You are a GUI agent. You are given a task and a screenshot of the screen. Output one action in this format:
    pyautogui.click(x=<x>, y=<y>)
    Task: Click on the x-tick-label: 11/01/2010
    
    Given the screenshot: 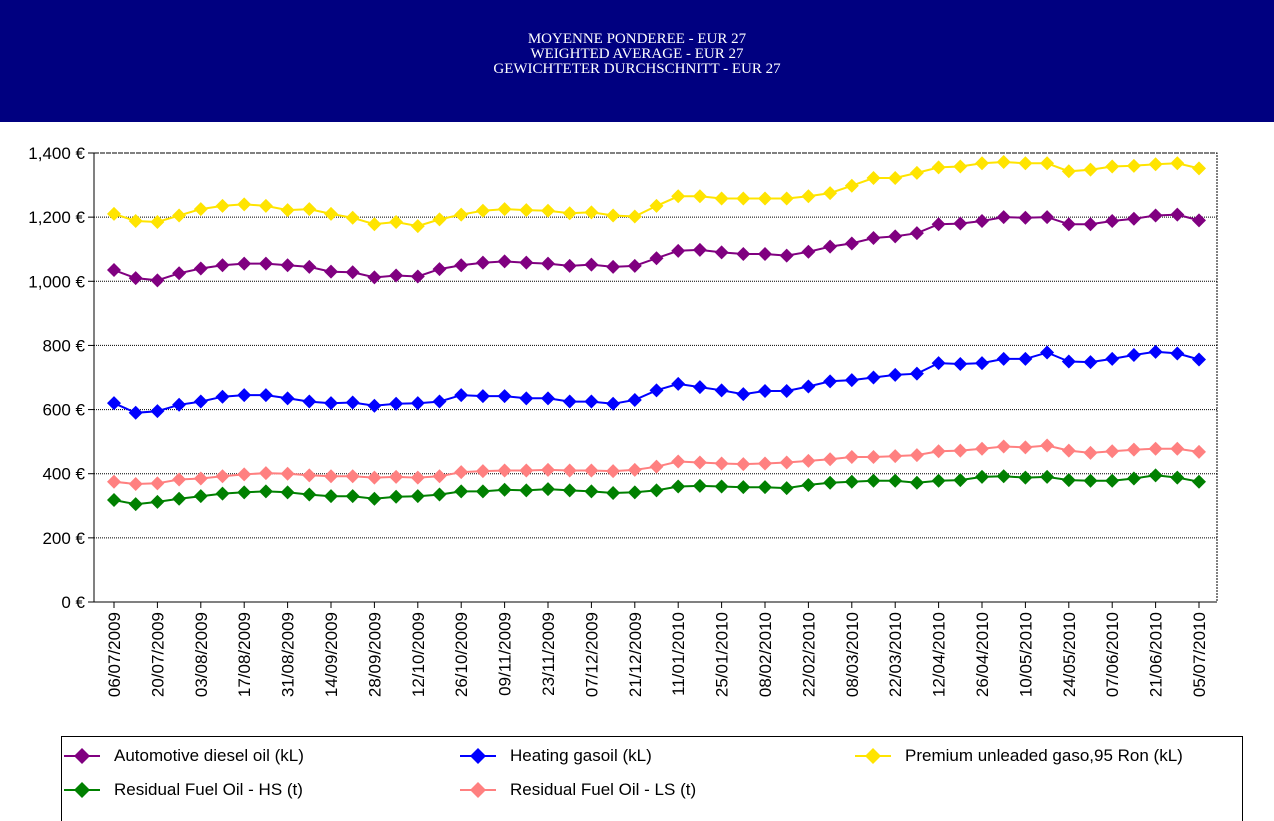 What is the action you would take?
    pyautogui.click(x=678, y=654)
    